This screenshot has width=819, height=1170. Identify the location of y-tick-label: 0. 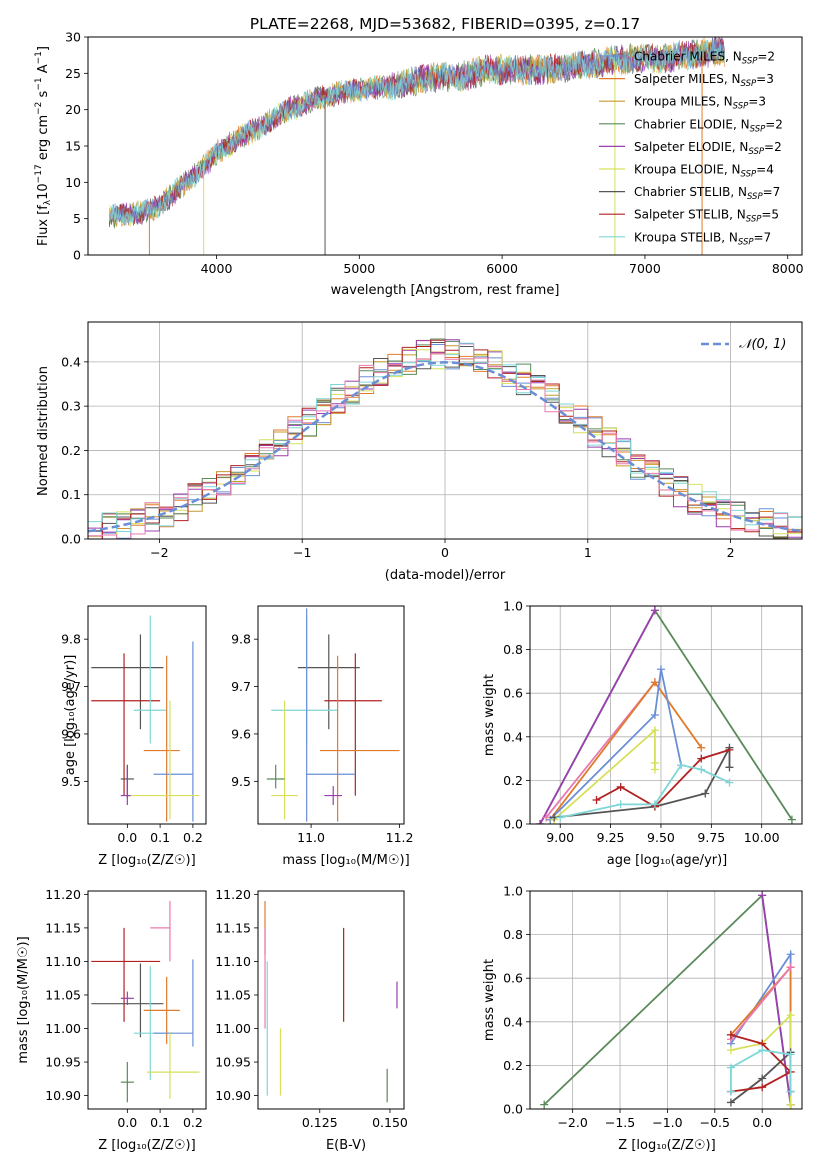
(77, 255).